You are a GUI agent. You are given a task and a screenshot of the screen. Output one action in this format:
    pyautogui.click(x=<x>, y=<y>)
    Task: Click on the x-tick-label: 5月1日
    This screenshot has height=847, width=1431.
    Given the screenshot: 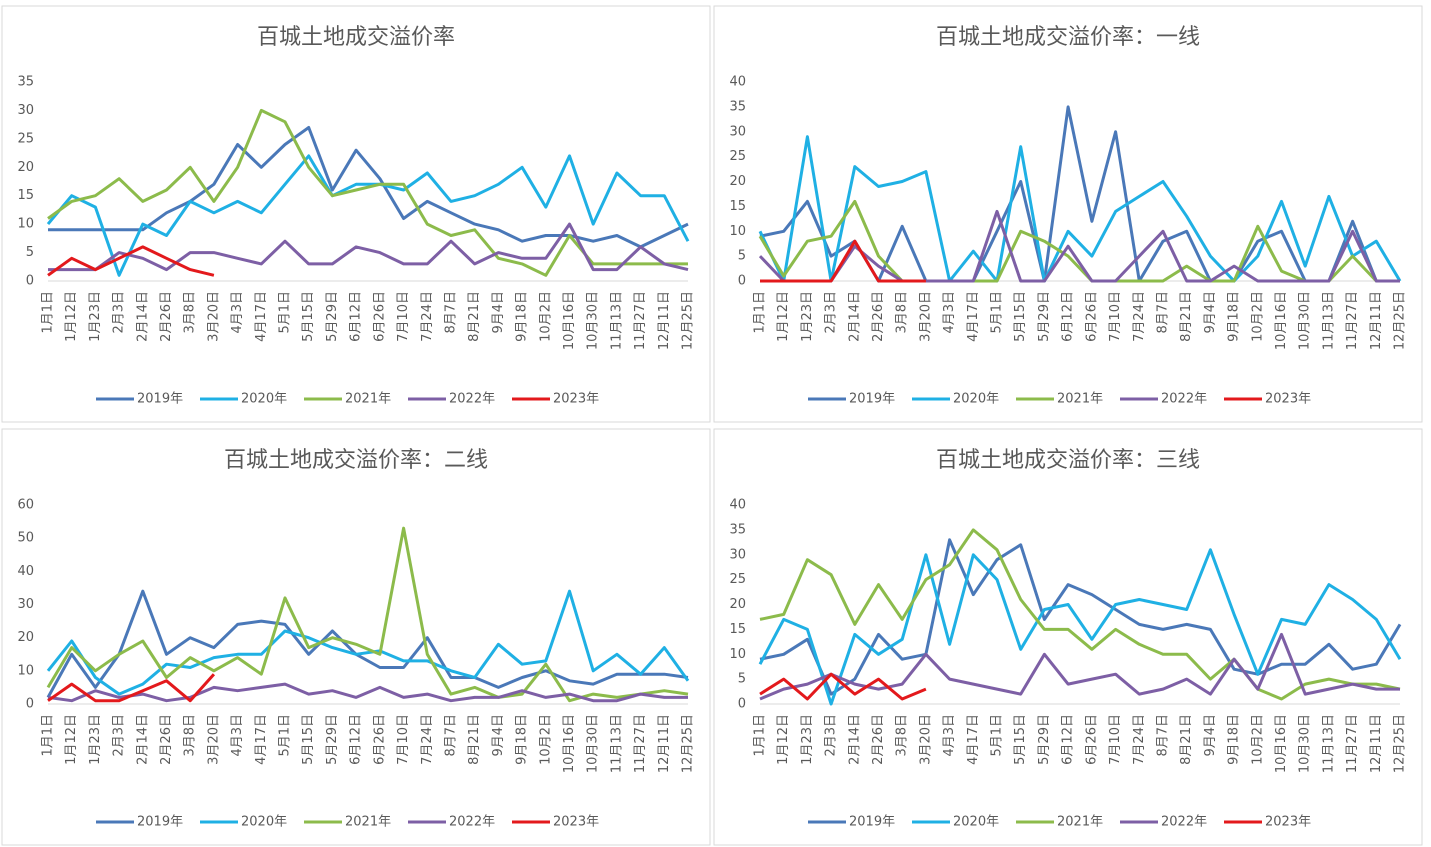 What is the action you would take?
    pyautogui.click(x=285, y=735)
    